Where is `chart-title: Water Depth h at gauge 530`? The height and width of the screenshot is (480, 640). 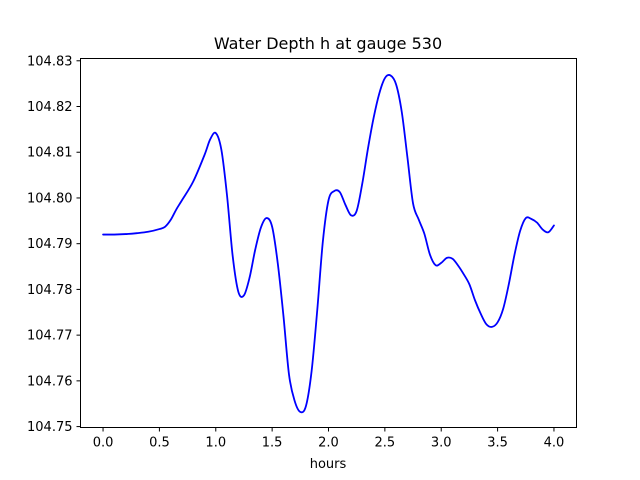
chart-title: Water Depth h at gauge 530 is located at coordinates (328, 43).